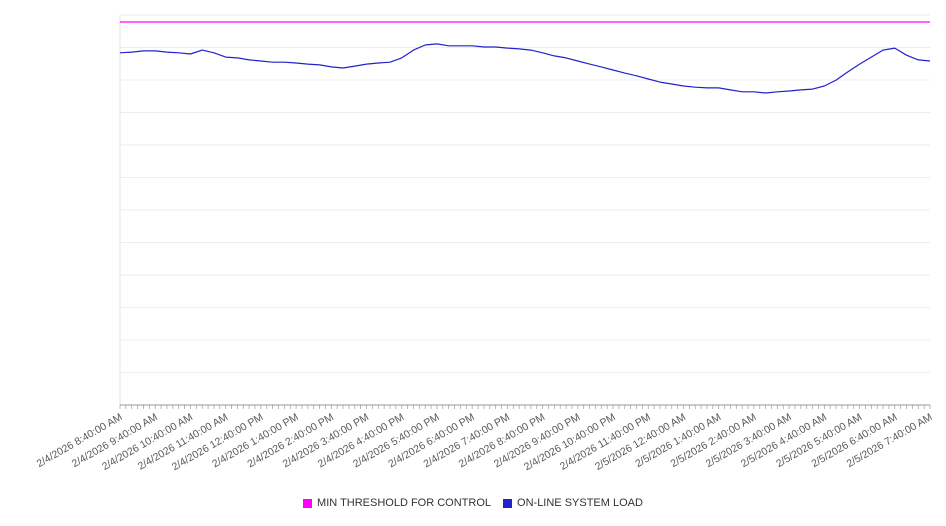 This screenshot has height=526, width=946. Describe the element at coordinates (580, 503) in the screenshot. I see `legend-label: ON-LINE SYSTEM LOAD` at that location.